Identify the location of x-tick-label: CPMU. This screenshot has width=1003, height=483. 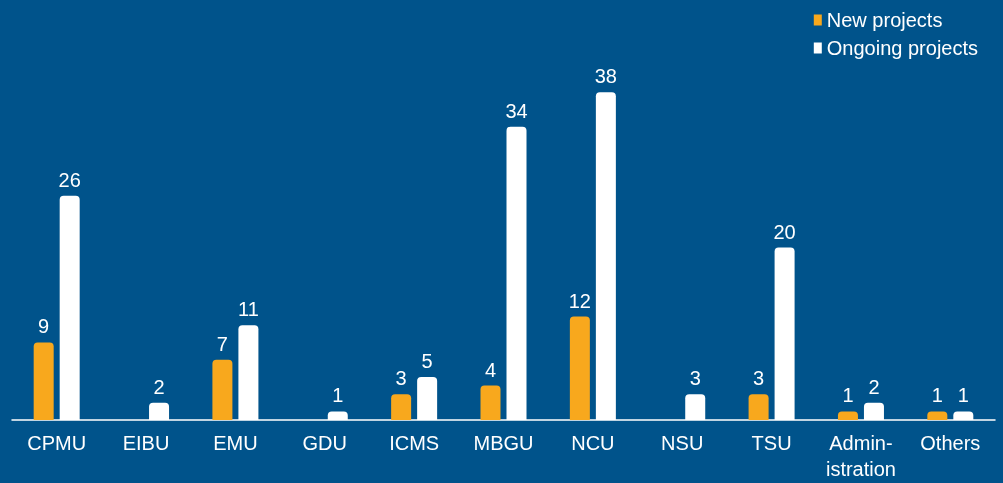
(57, 443).